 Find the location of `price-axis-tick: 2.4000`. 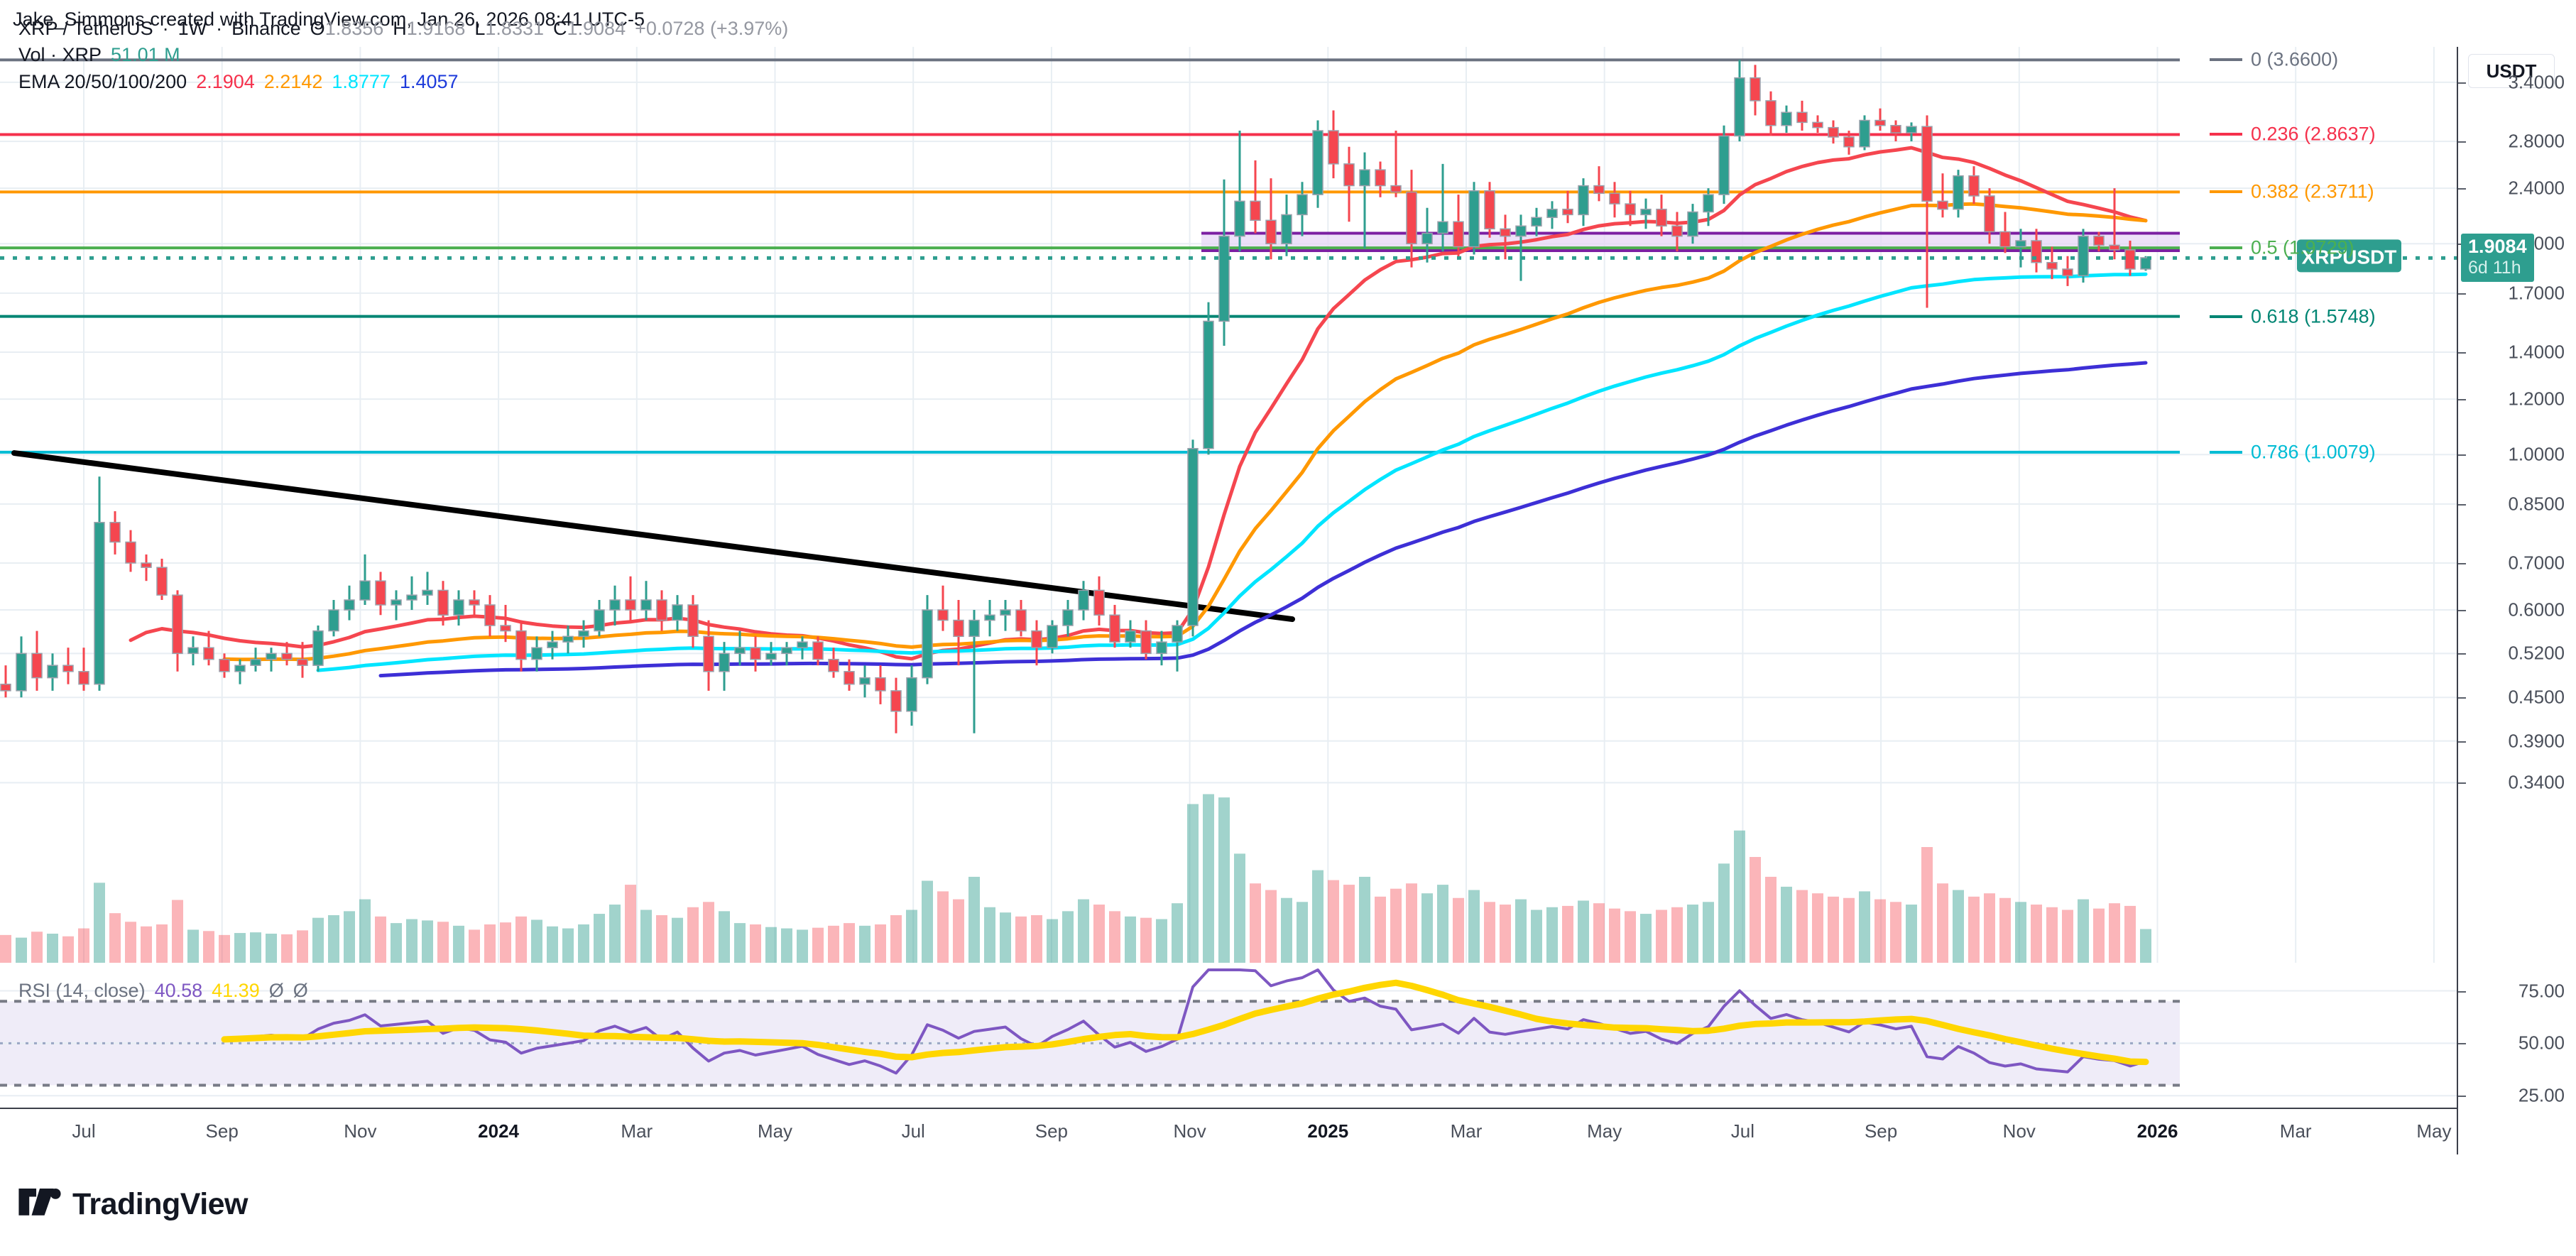

price-axis-tick: 2.4000 is located at coordinates (2536, 188).